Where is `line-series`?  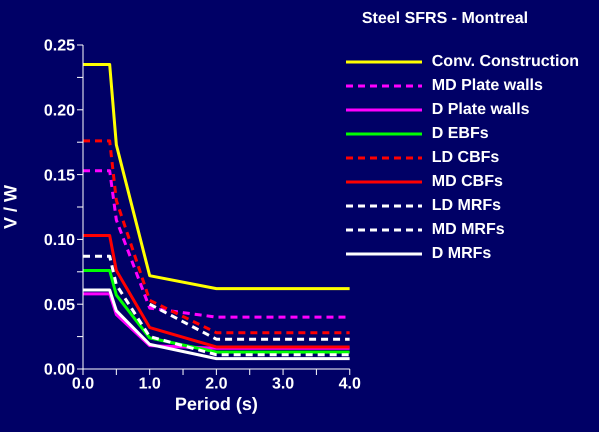
line-series is located at coordinates (216, 291).